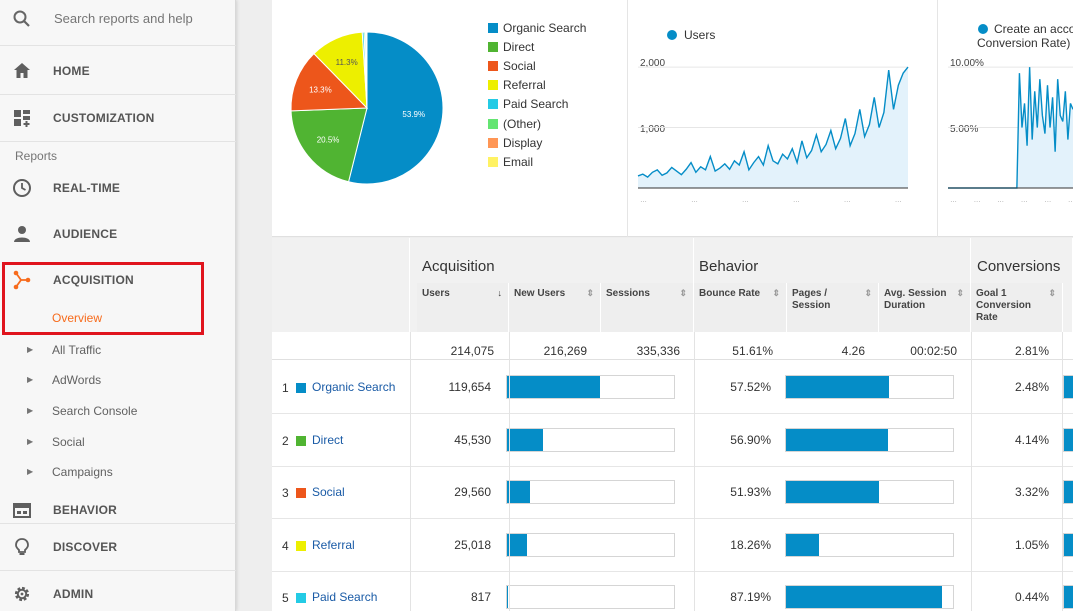  I want to click on legend-label: Organic Search, so click(545, 28).